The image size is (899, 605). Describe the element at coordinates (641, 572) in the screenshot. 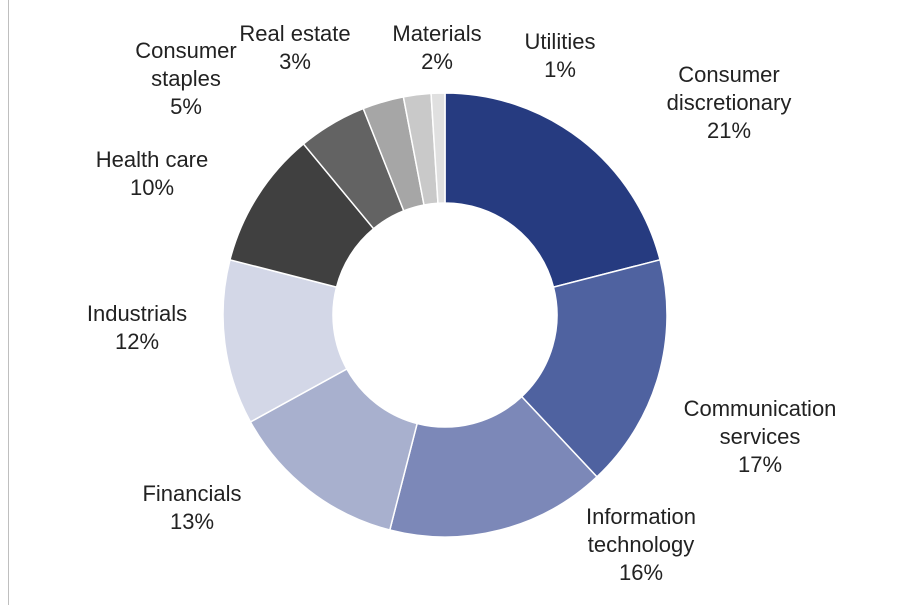

I see `percent-label: 16%` at that location.